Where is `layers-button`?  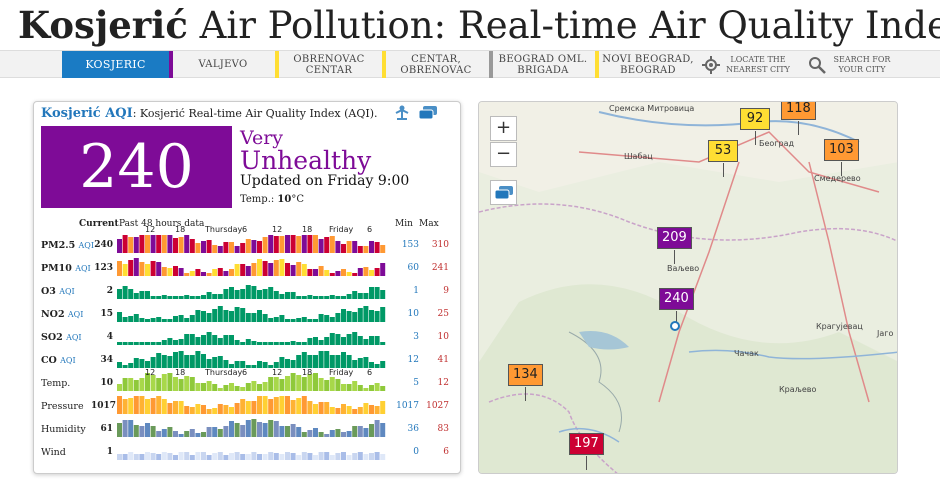
layers-button is located at coordinates (503, 192).